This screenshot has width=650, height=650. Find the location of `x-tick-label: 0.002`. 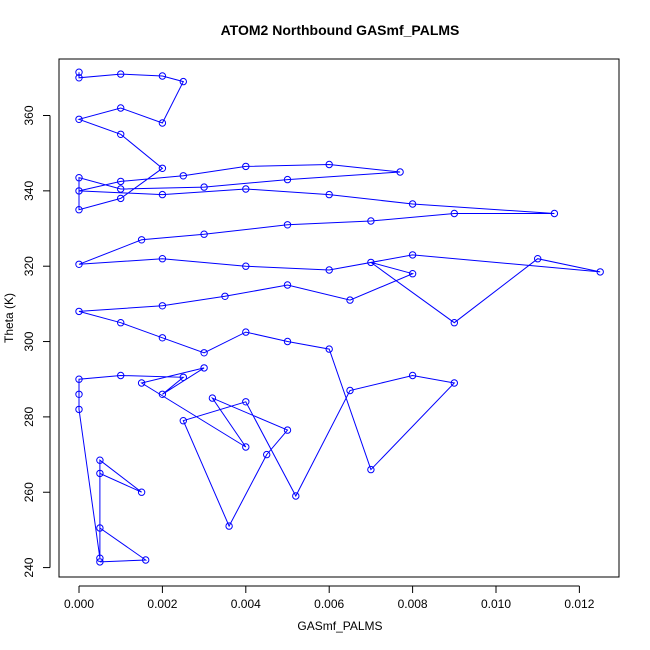

x-tick-label: 0.002 is located at coordinates (162, 604).